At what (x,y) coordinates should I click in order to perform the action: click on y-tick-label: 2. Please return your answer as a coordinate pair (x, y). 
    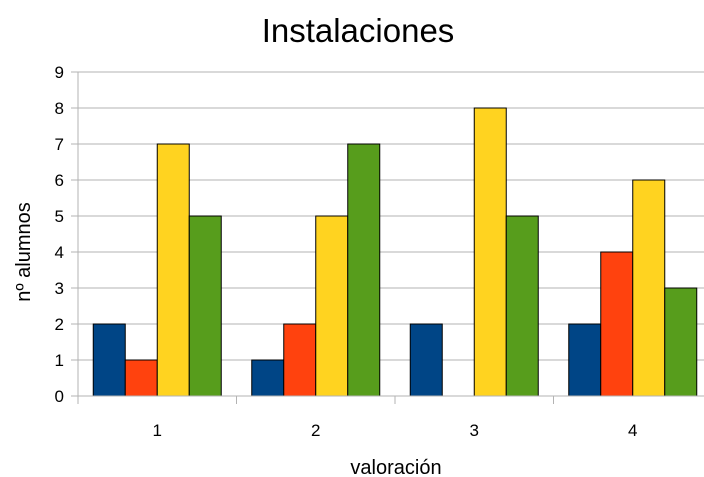
    Looking at the image, I should click on (59, 324).